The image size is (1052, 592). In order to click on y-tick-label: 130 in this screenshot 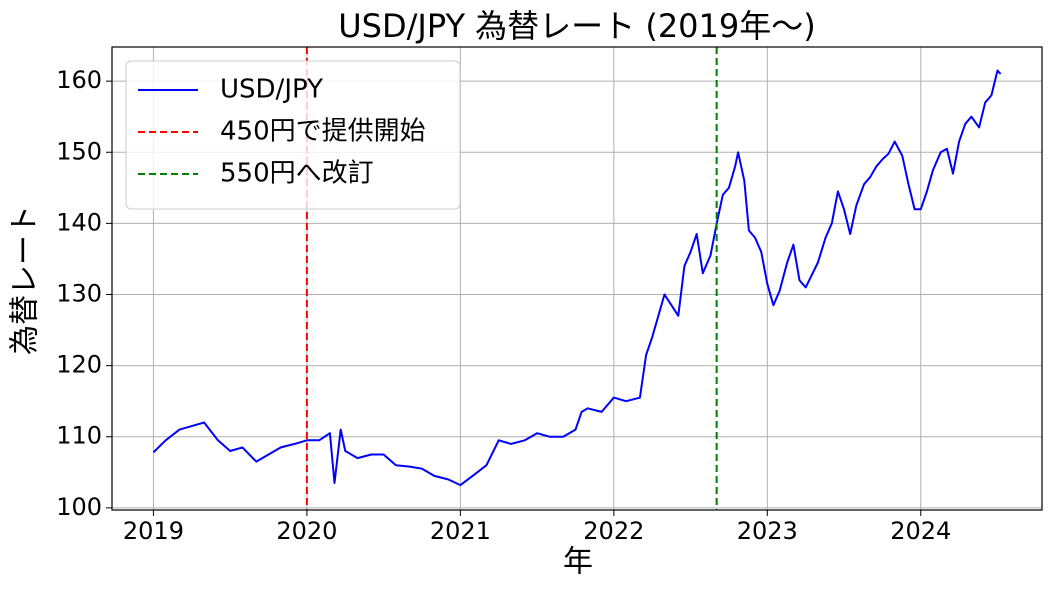, I will do `click(79, 294)`.